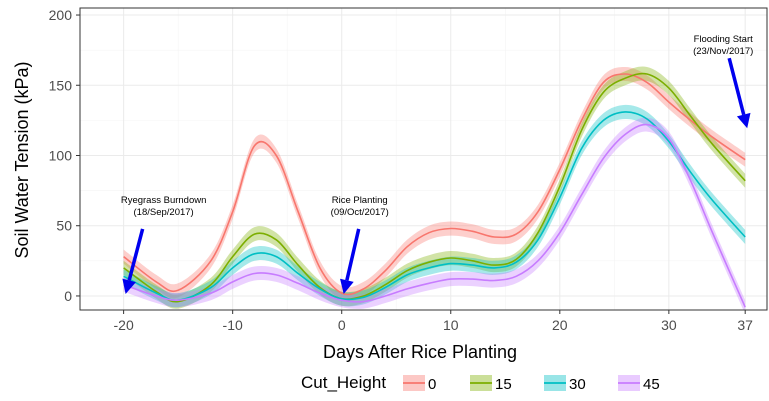 The image size is (769, 401). Describe the element at coordinates (61, 155) in the screenshot. I see `y-tick-label: 100` at that location.